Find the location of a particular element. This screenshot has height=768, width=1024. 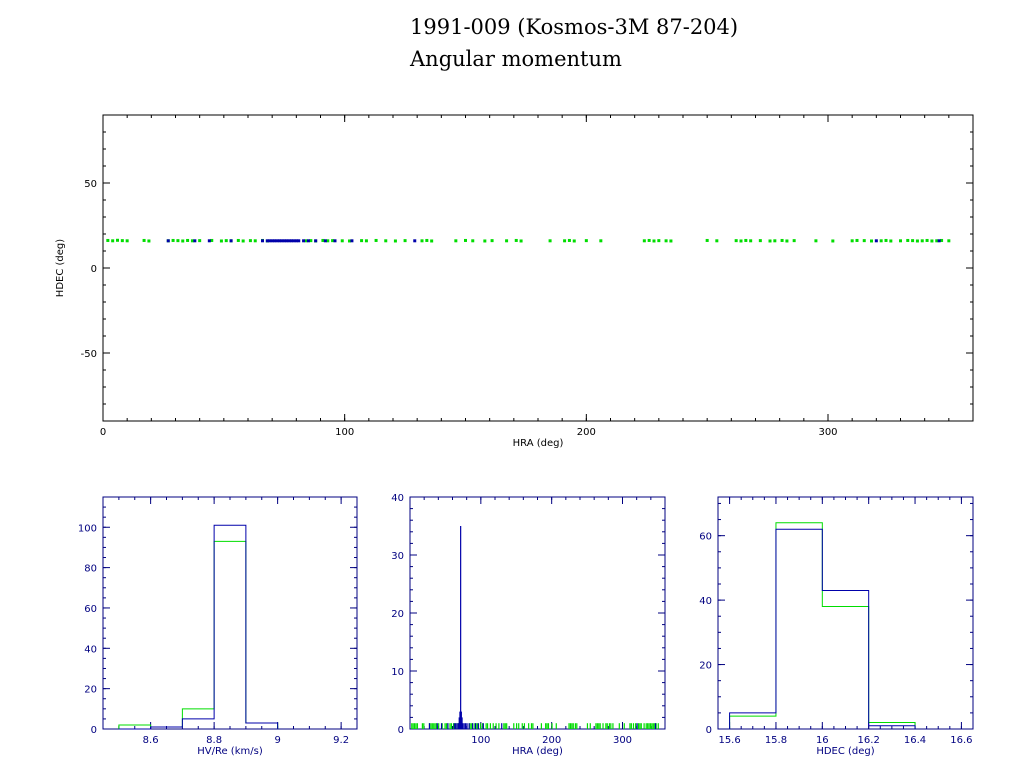

x-axis-label: HDEC (deg) is located at coordinates (845, 751).